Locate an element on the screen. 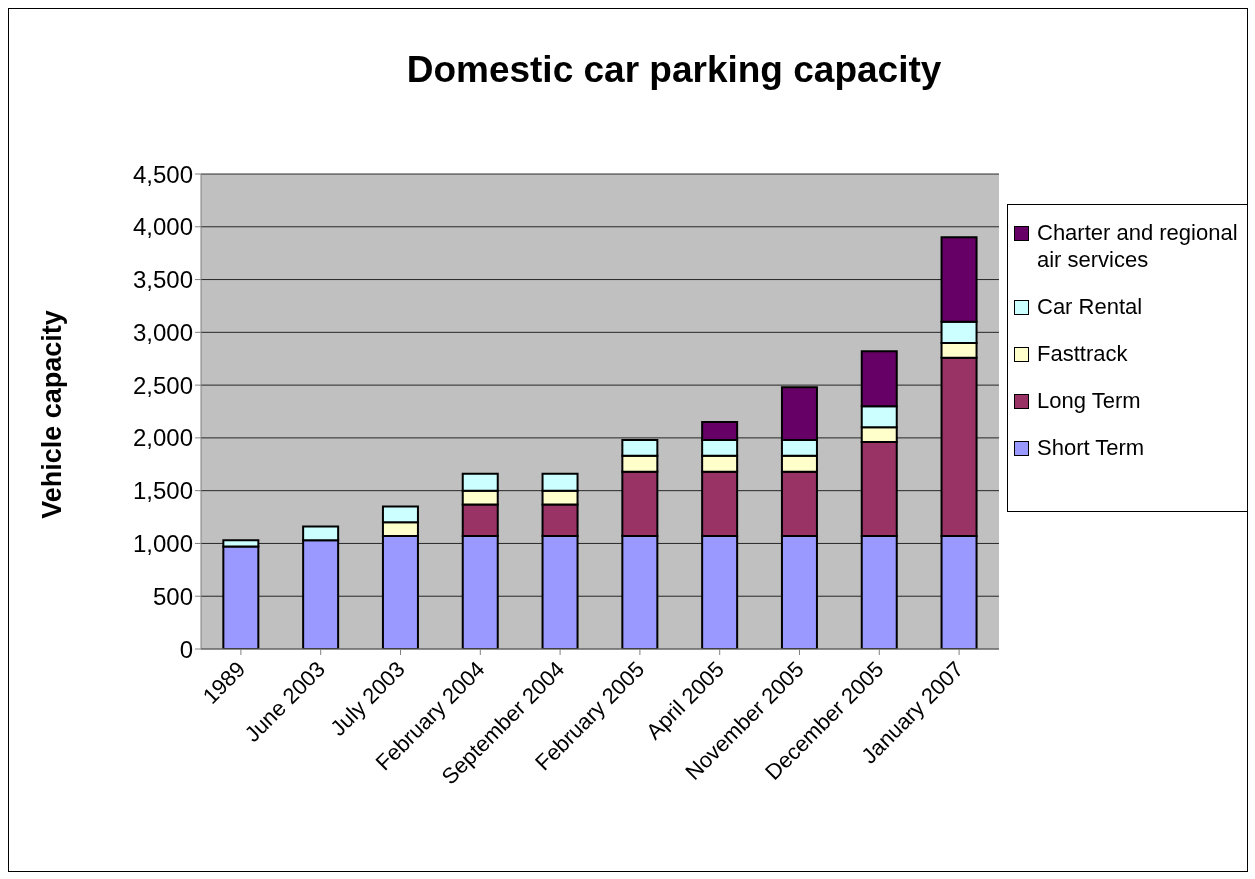  legend-label: Long Term is located at coordinates (1089, 400).